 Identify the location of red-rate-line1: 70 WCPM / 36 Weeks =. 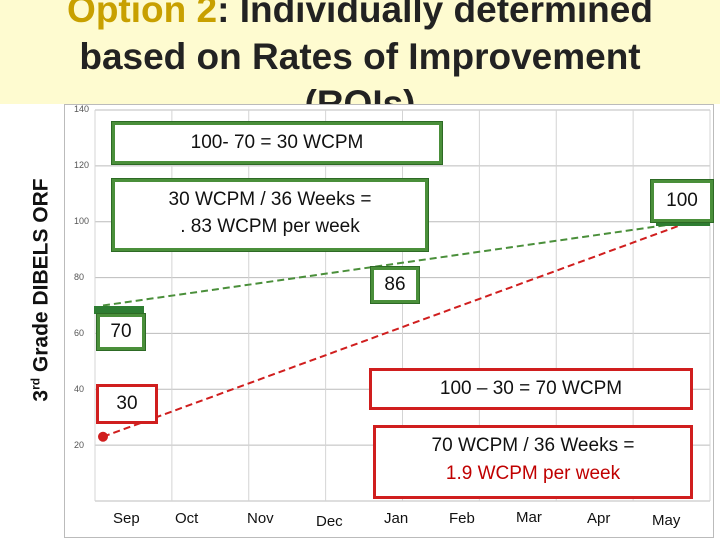
(533, 445).